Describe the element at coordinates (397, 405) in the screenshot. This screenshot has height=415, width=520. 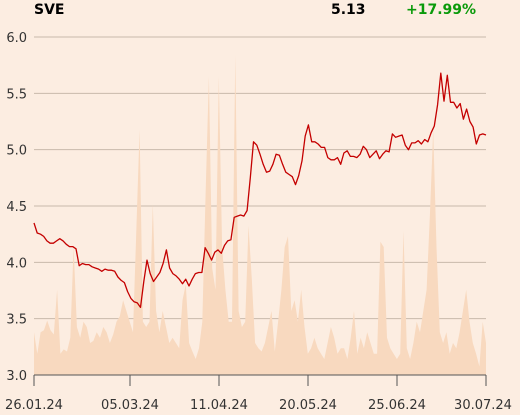
I see `x-tick-label: 25.06.24` at that location.